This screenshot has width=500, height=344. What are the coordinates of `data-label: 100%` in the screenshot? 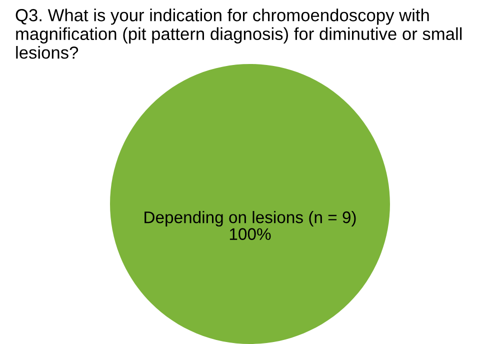 It's located at (250, 234).